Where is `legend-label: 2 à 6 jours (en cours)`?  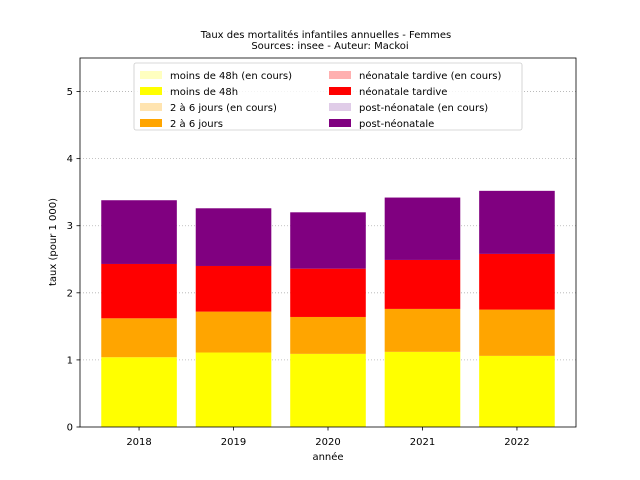
legend-label: 2 à 6 jours (en cours) is located at coordinates (223, 108).